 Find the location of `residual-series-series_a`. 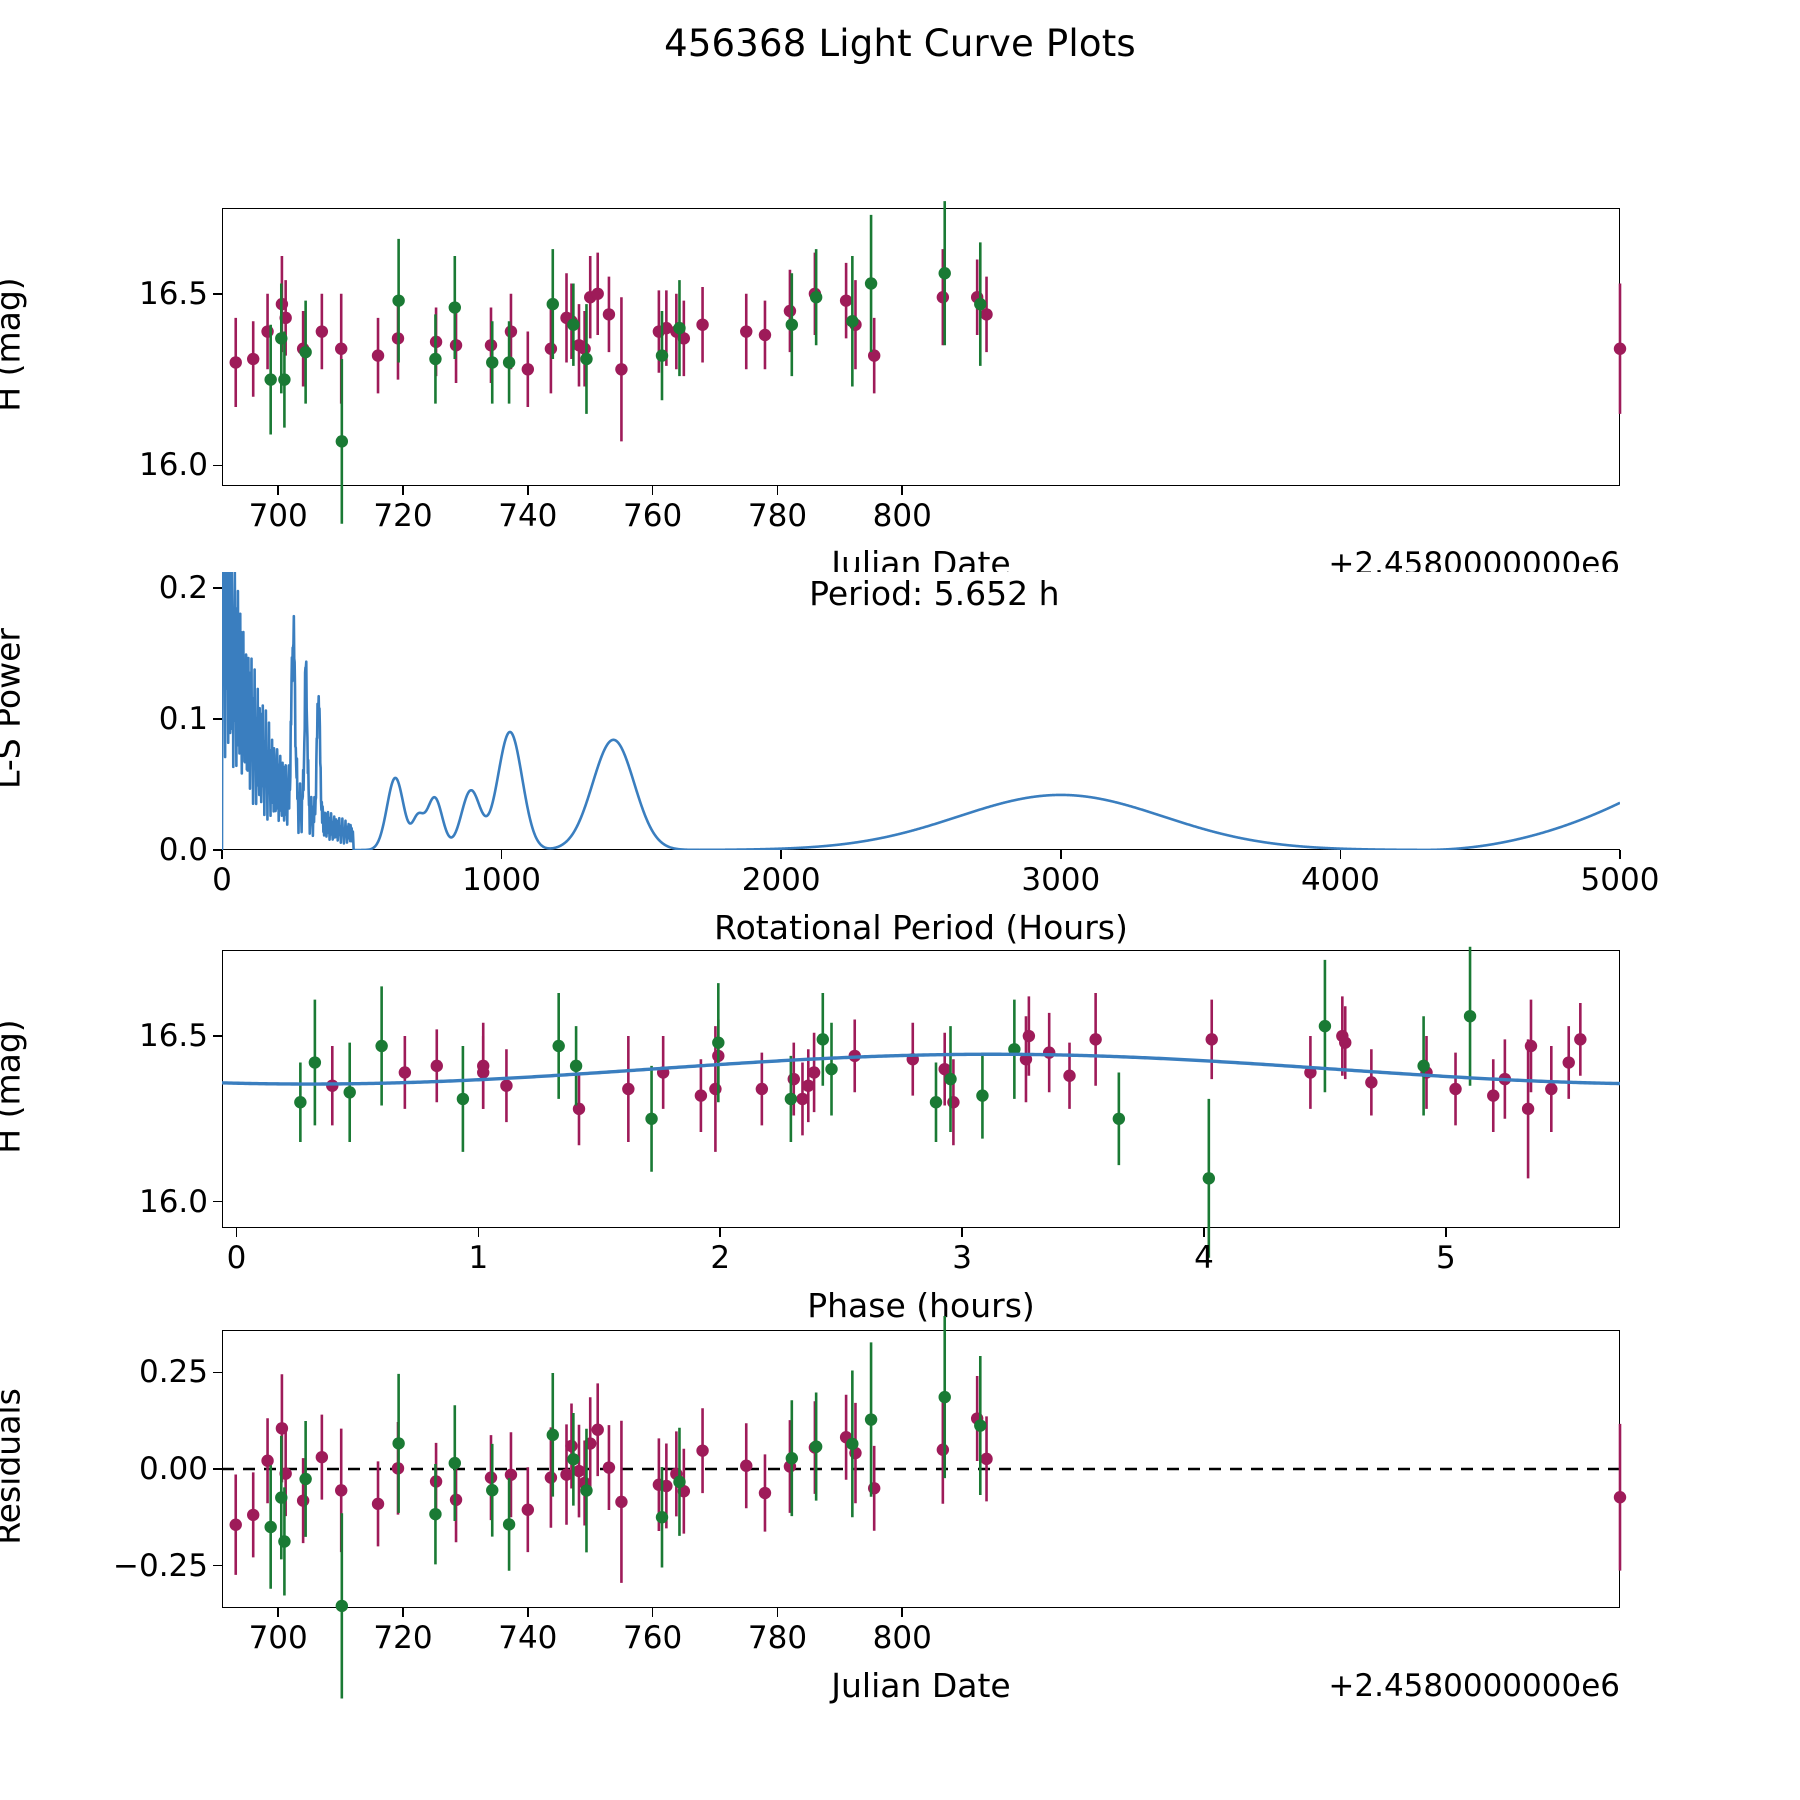

residual-series-series_a is located at coordinates (928, 1478).